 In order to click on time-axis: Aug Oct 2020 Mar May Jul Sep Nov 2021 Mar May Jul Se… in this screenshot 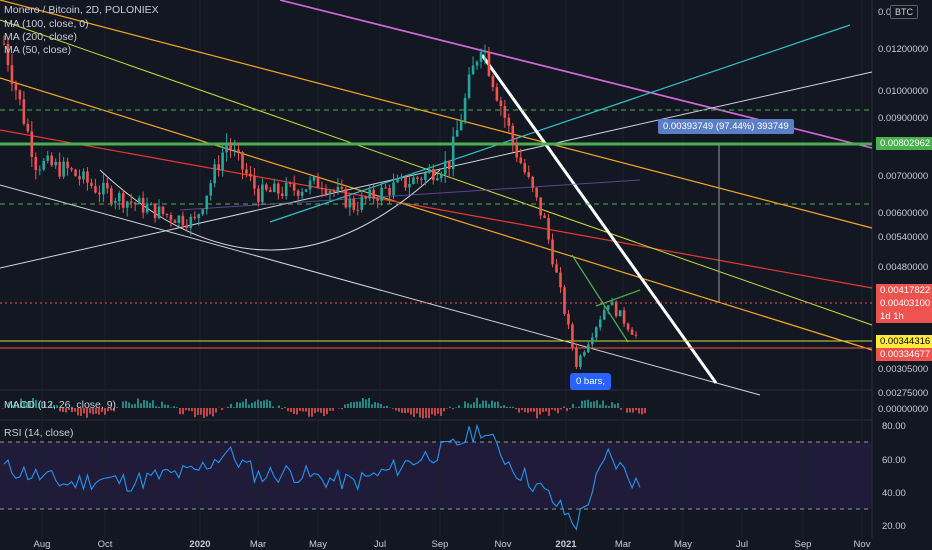, I will do `click(452, 544)`.